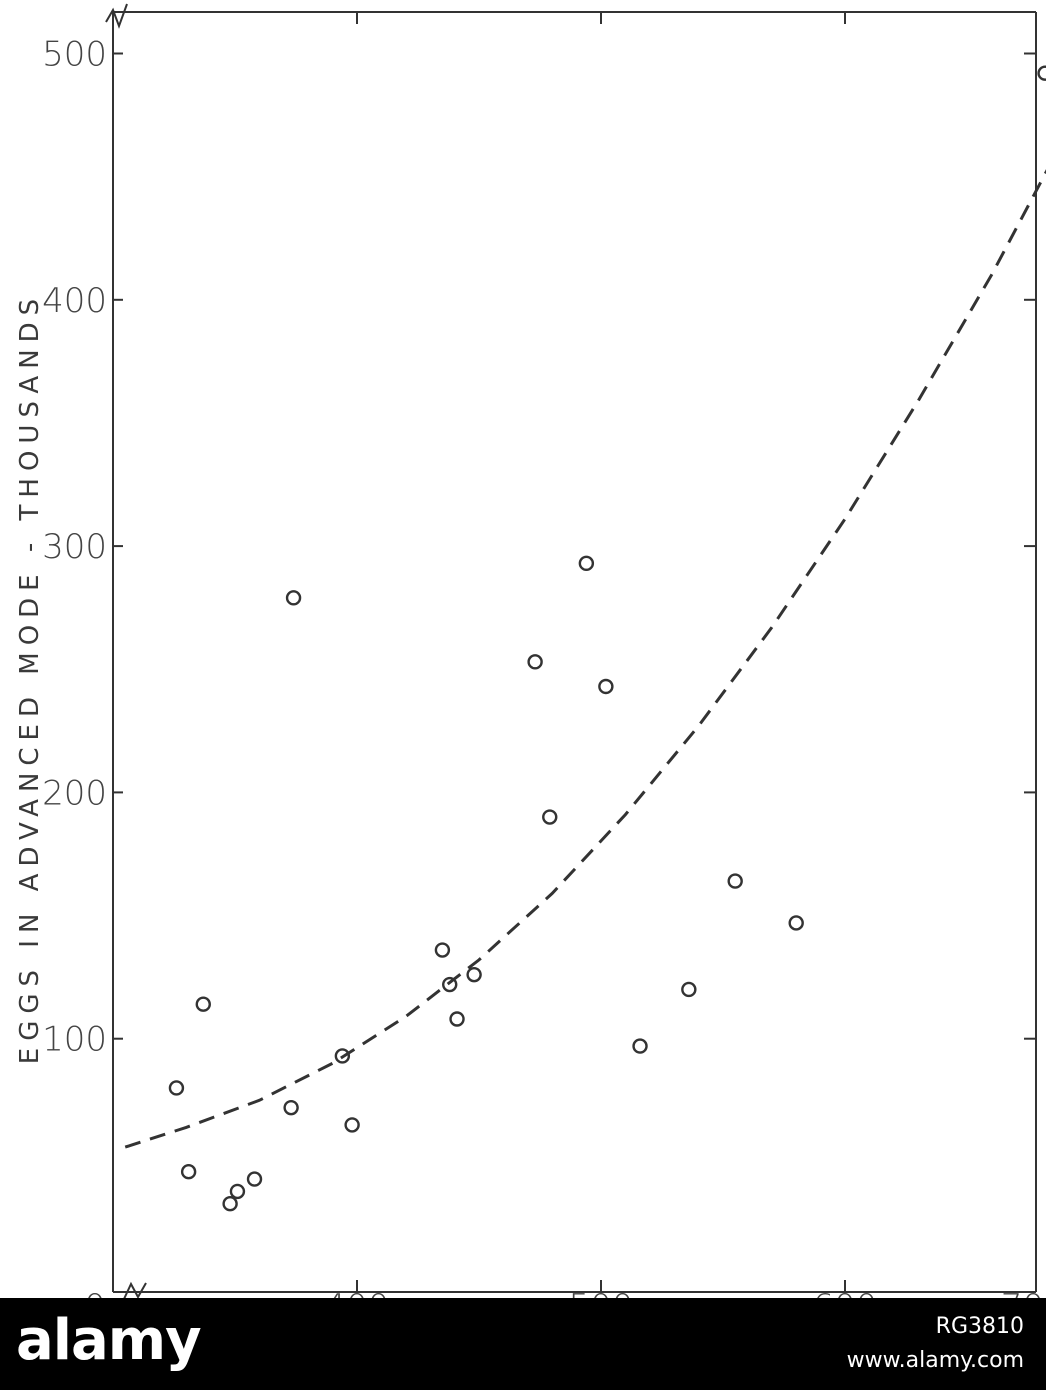  Describe the element at coordinates (935, 1360) in the screenshot. I see `watermark-url: www.alamy.com` at that location.